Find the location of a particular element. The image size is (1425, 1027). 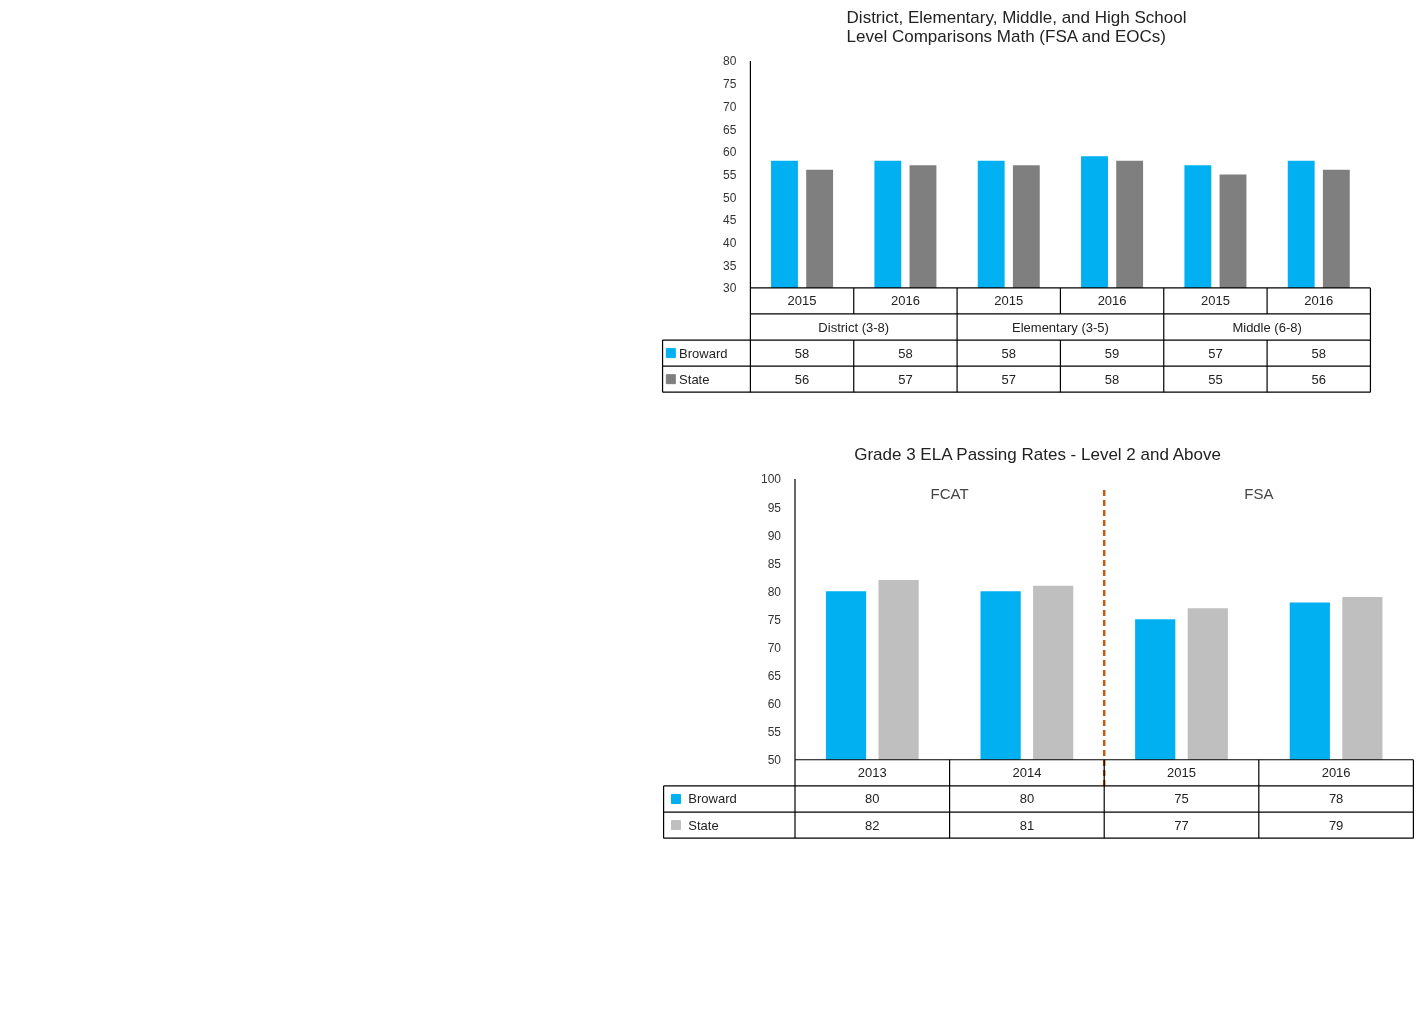

data-label: 59 is located at coordinates (1112, 353).